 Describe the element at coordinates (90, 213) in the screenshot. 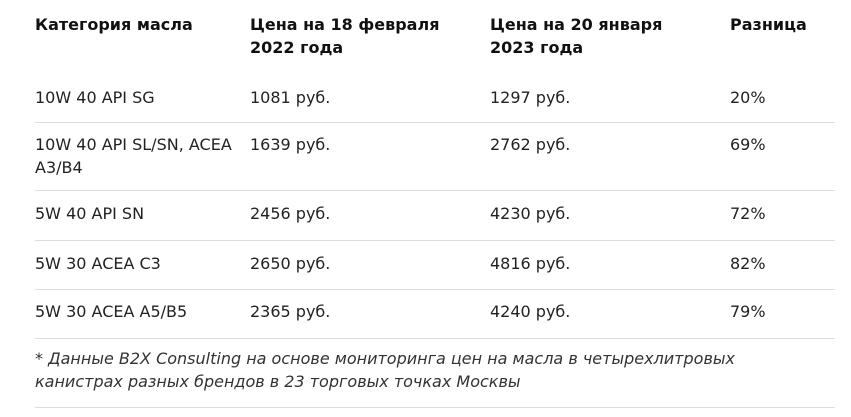

I see `table-cell: 5W 40 API SN` at that location.